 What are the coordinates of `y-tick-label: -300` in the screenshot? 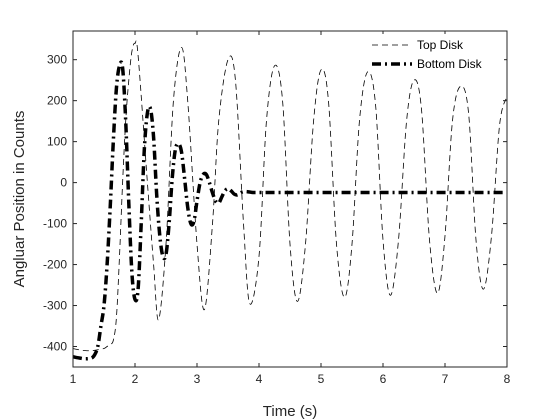 It's located at (55, 306).